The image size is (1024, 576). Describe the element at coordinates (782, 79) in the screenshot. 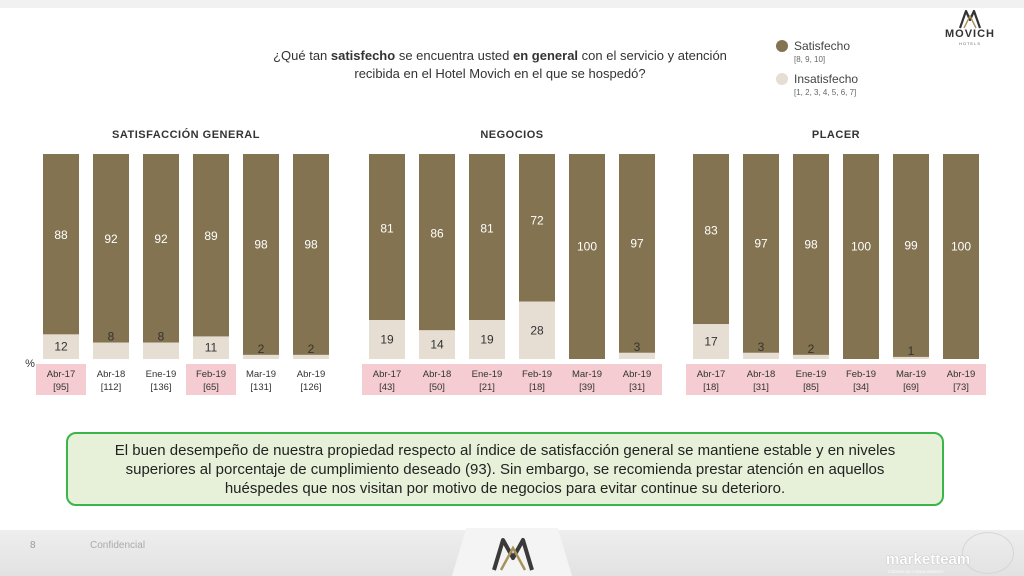

I see `legend-unsatisfied-swatch` at that location.